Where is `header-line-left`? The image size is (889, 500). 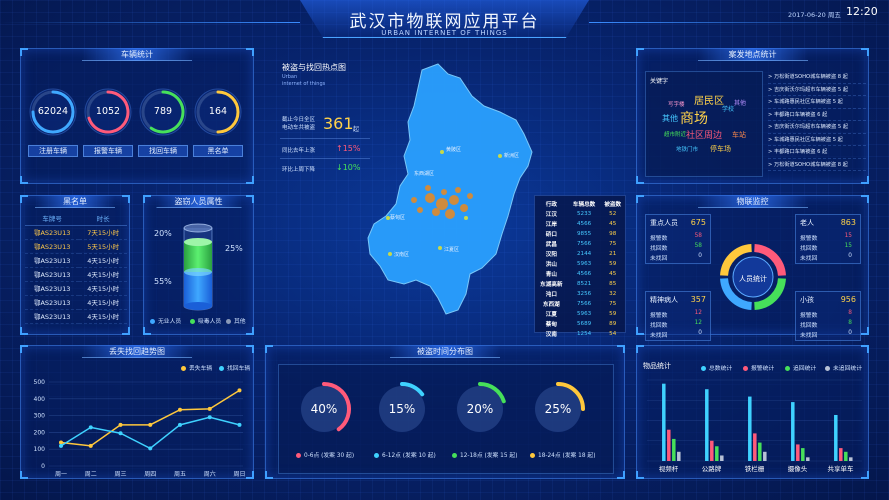 header-line-left is located at coordinates (150, 22).